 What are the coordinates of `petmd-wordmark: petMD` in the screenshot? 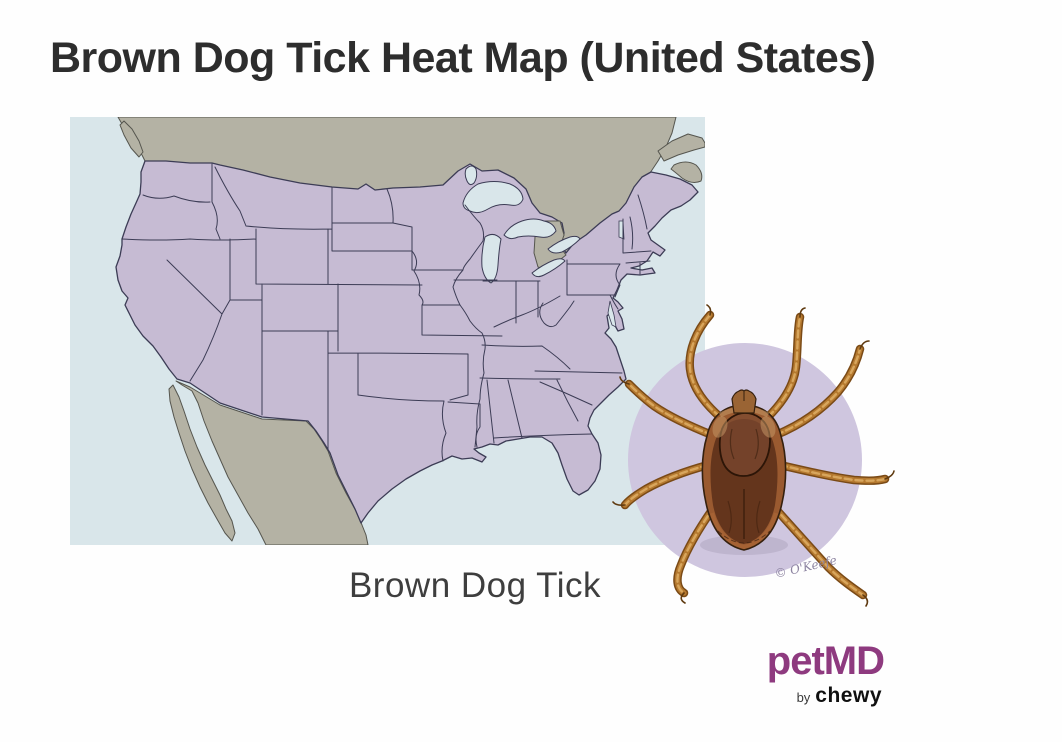 It's located at (825, 661).